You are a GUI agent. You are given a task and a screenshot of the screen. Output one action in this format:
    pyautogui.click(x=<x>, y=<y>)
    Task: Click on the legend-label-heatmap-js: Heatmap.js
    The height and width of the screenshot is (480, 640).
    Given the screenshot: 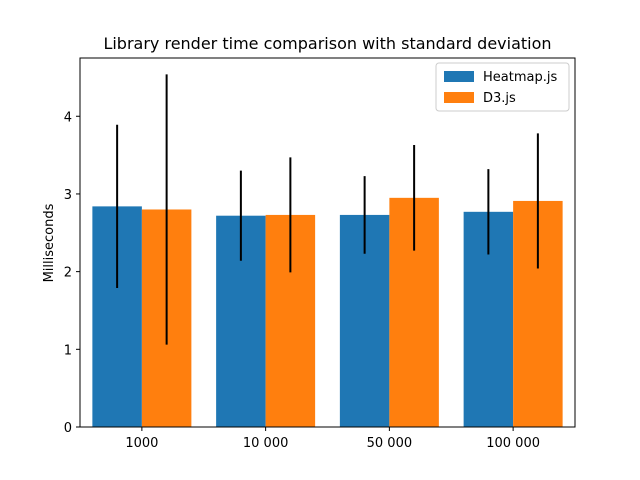 What is the action you would take?
    pyautogui.click(x=520, y=77)
    